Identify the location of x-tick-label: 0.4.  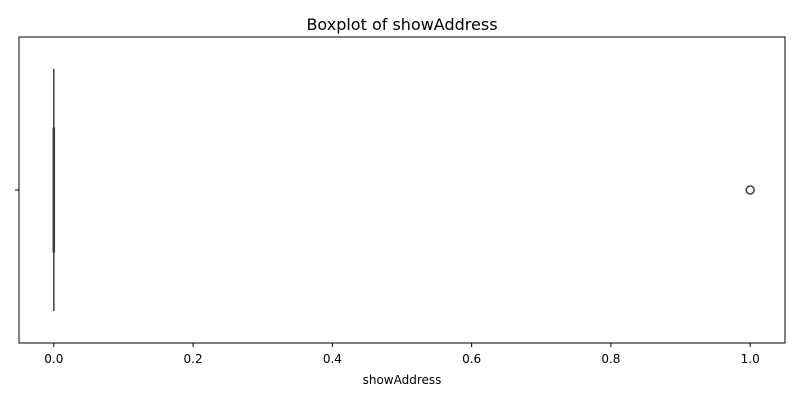
(332, 359).